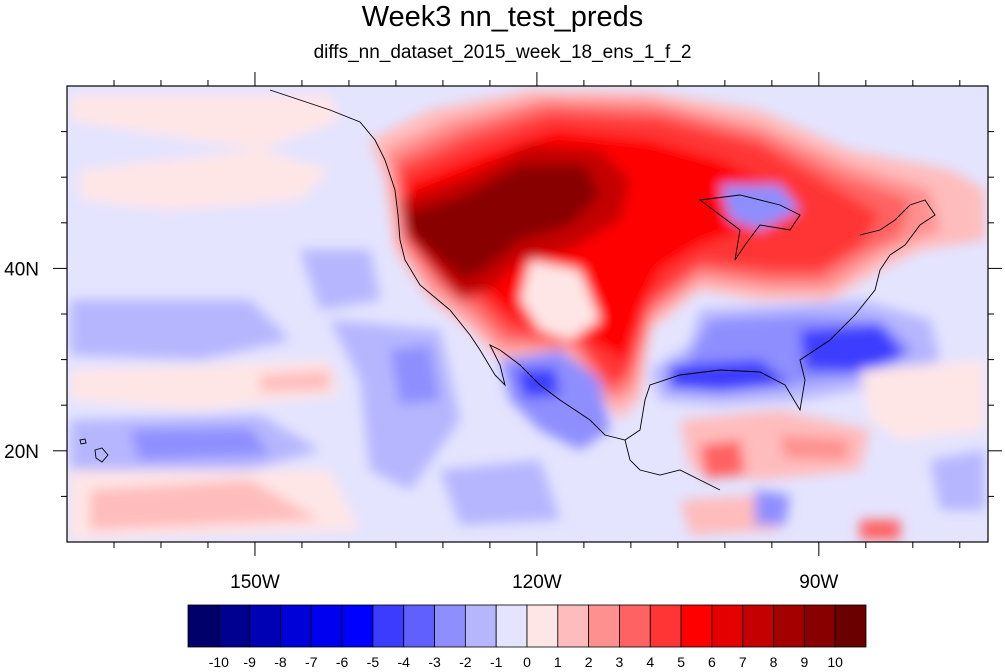  Describe the element at coordinates (502, 17) in the screenshot. I see `plot-title: Week3 nn_test_preds` at that location.